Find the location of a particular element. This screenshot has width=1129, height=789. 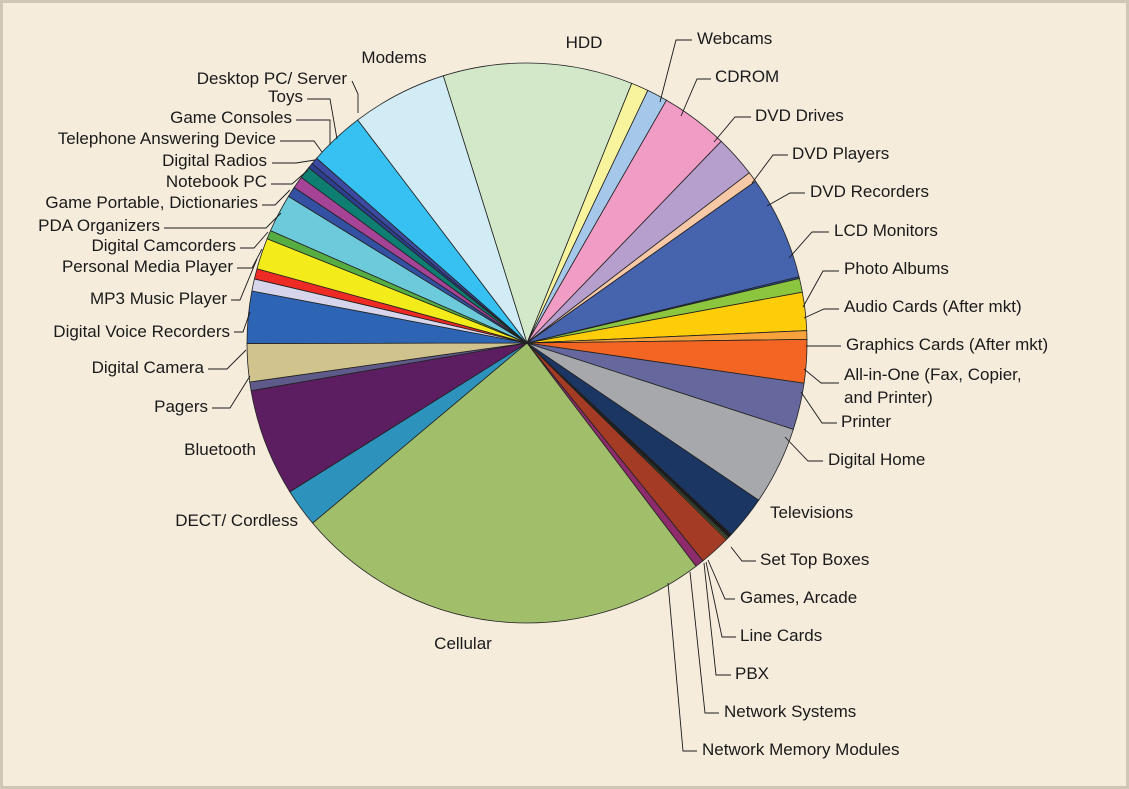

slice-label-digital-camera: Digital Camera is located at coordinates (148, 367).